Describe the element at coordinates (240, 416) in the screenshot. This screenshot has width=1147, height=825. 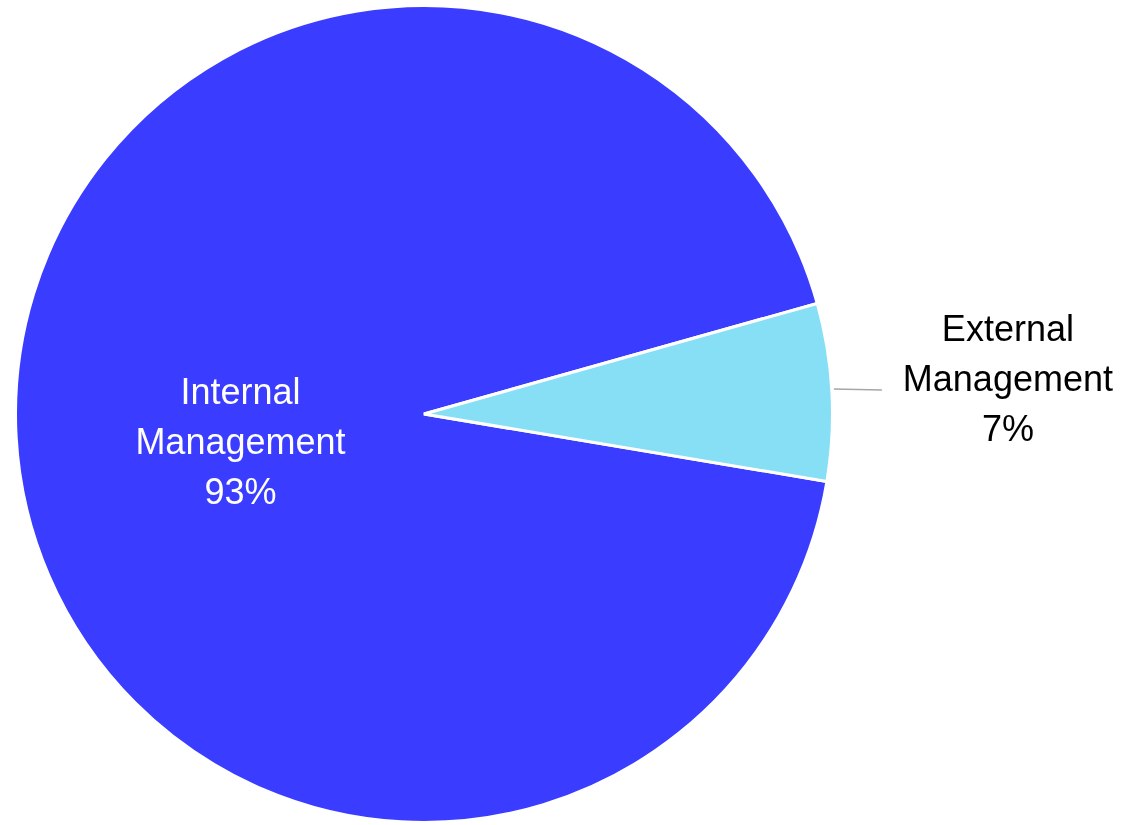
I see `slice-label: Internal Management` at that location.